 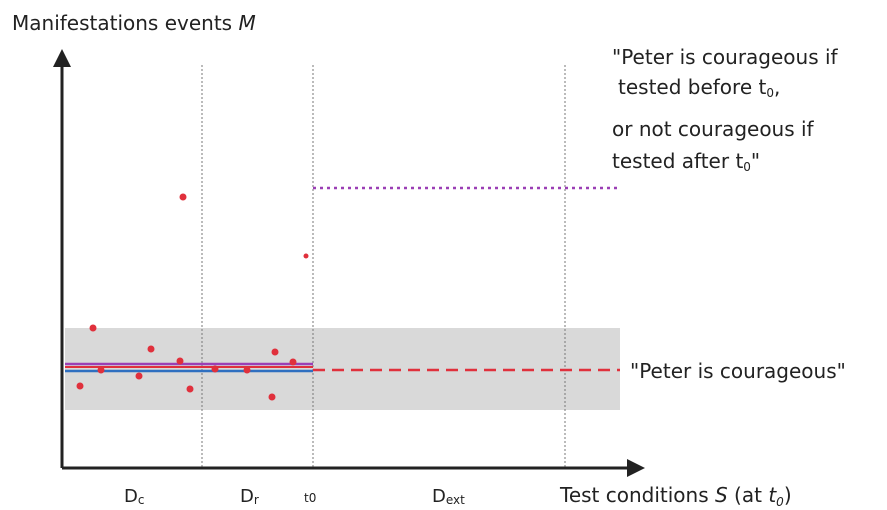 What do you see at coordinates (738, 371) in the screenshot?
I see `annotation-constant: "Peter is courageous"` at bounding box center [738, 371].